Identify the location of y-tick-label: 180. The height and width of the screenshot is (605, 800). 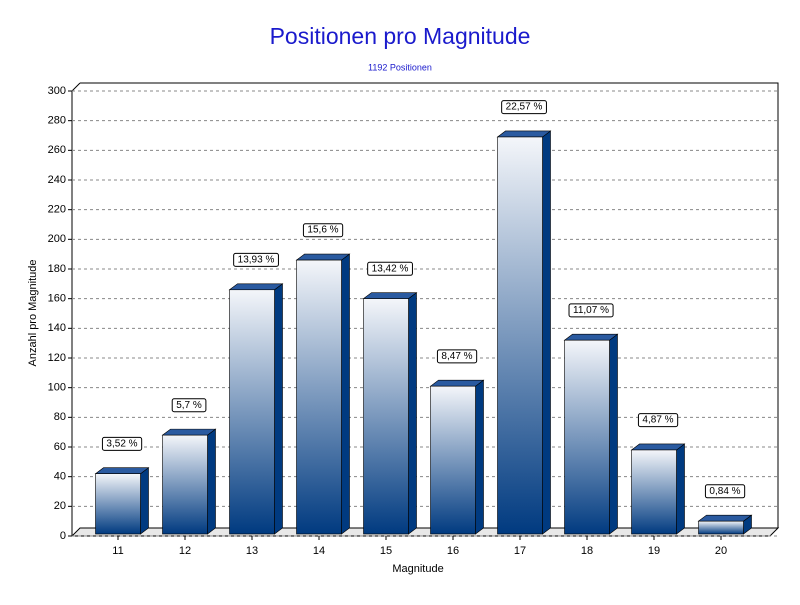
(57, 269).